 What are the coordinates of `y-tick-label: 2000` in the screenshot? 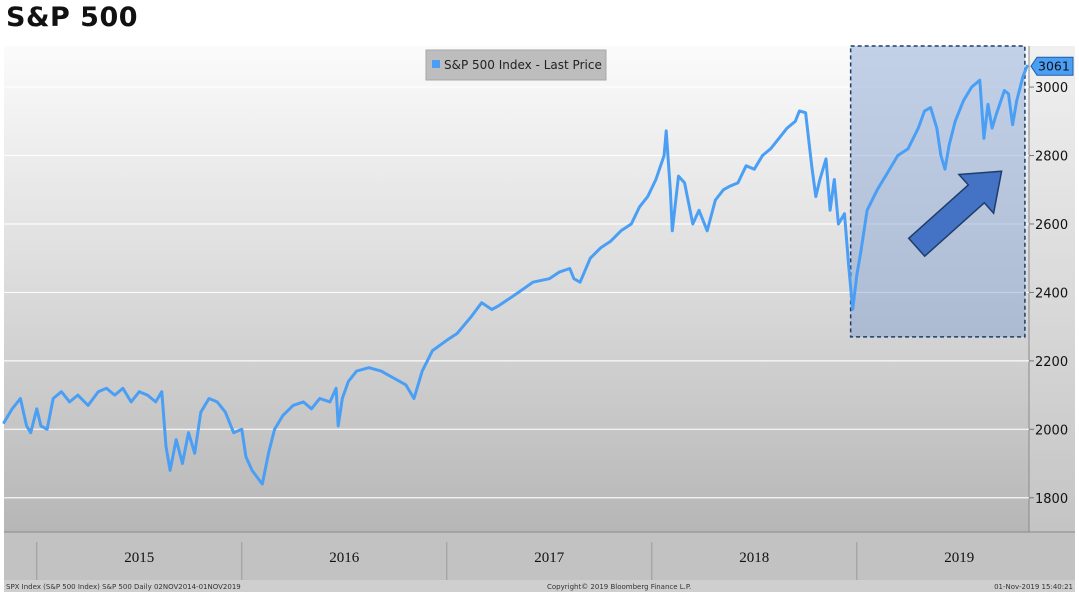 It's located at (1051, 430).